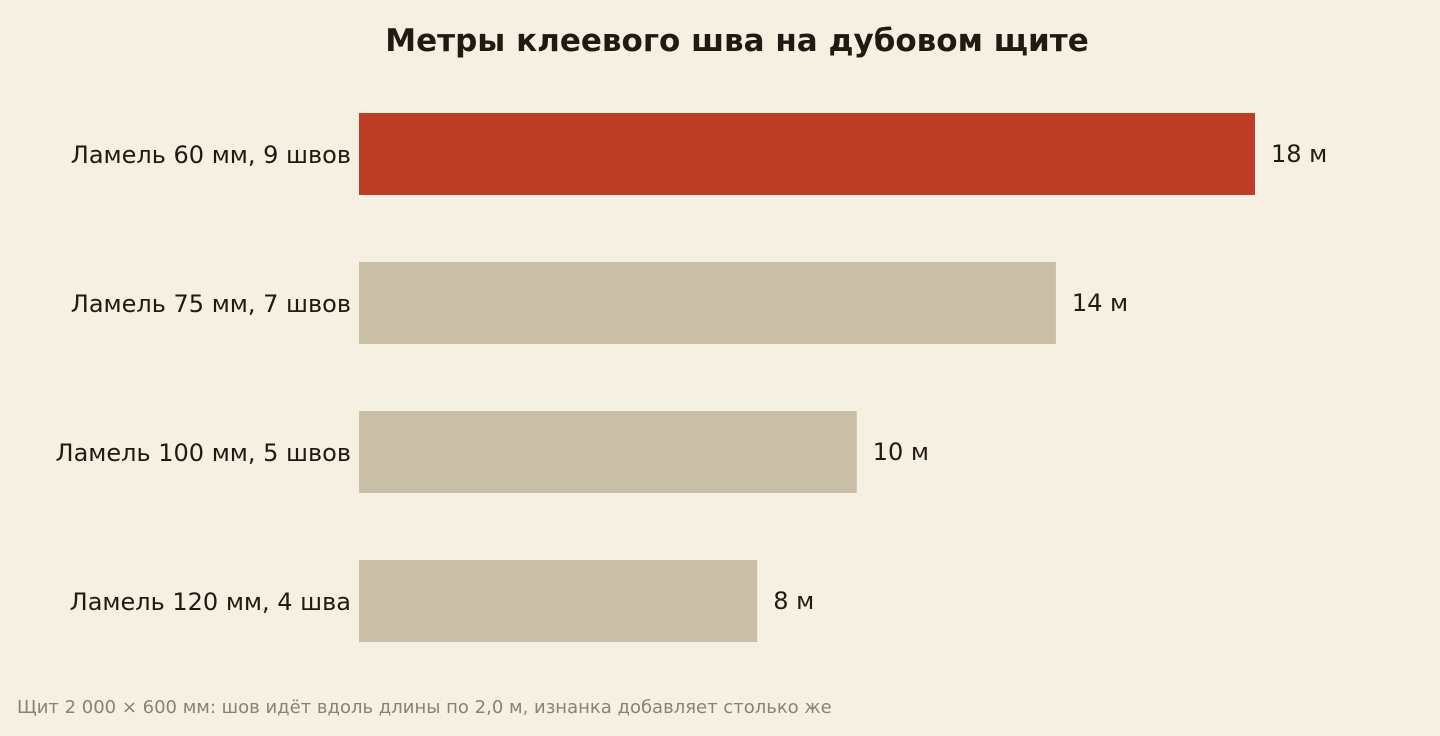 Image resolution: width=1440 pixels, height=736 pixels. Describe the element at coordinates (203, 453) in the screenshot. I see `category-label-3: Ламель 100 мм, 5 швов` at that location.